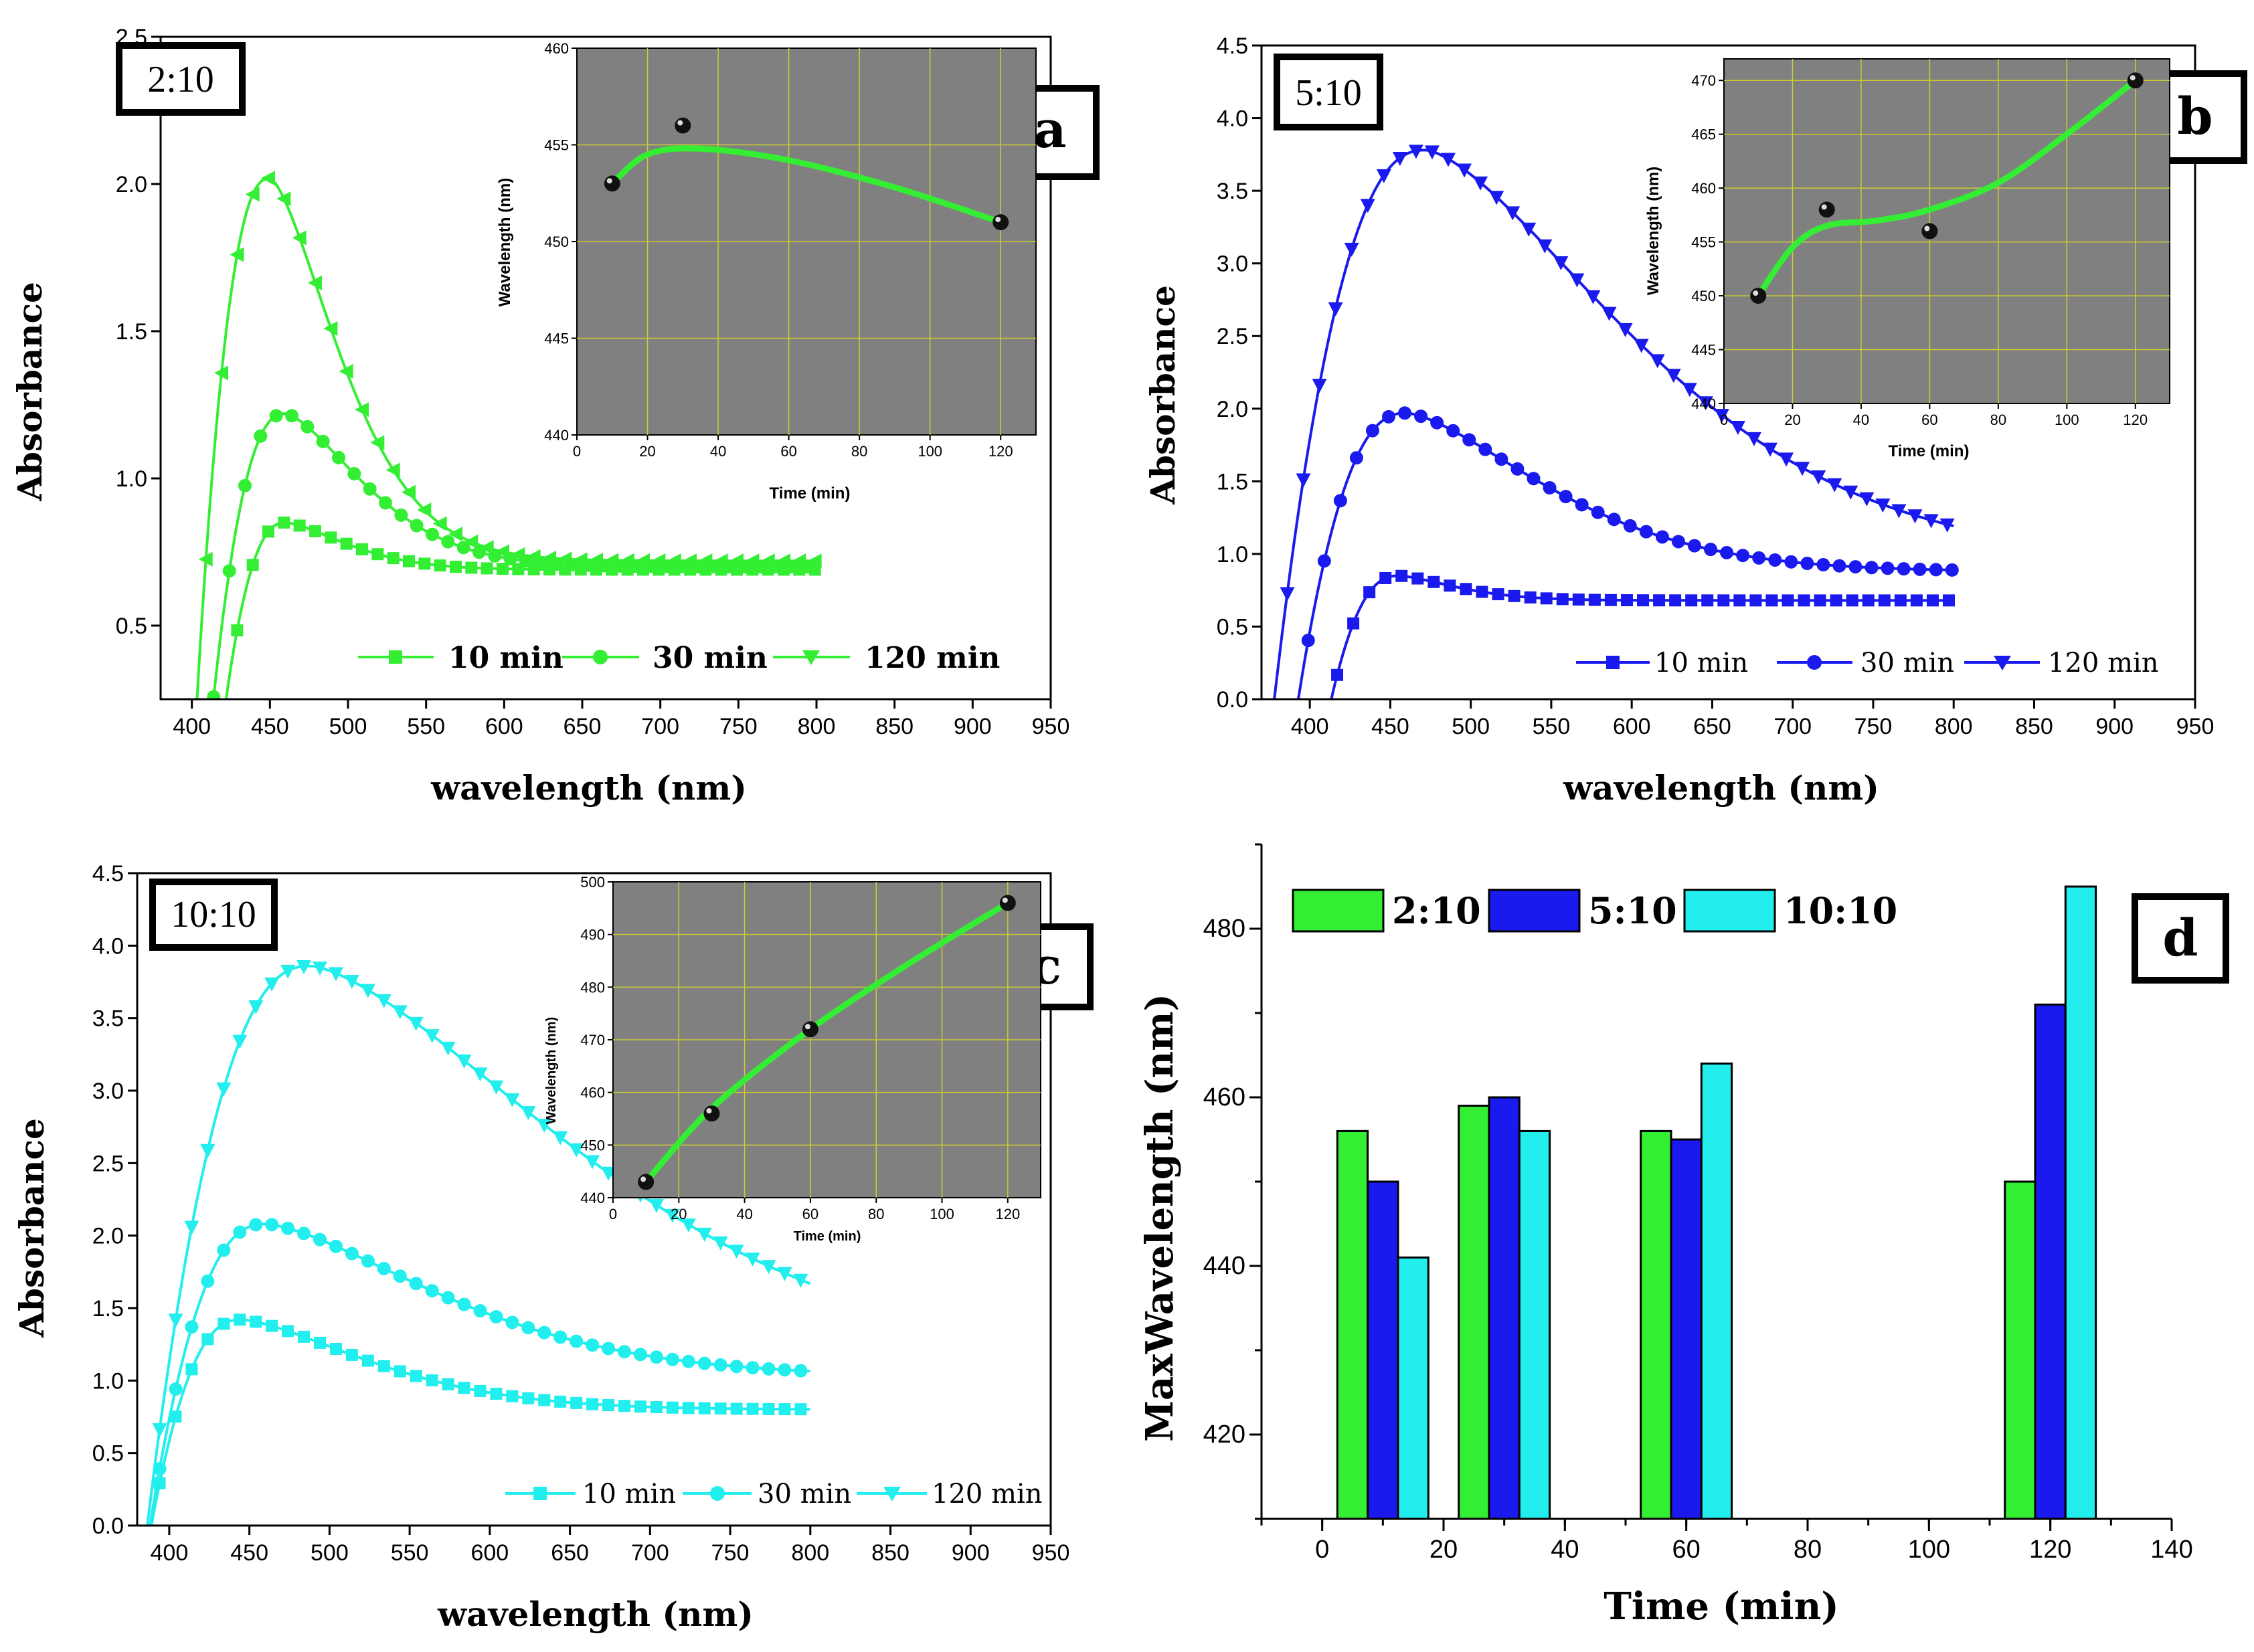 This screenshot has height=1652, width=2254. What do you see at coordinates (592, 935) in the screenshot?
I see `panel-c-inset-ytick-label: 490` at bounding box center [592, 935].